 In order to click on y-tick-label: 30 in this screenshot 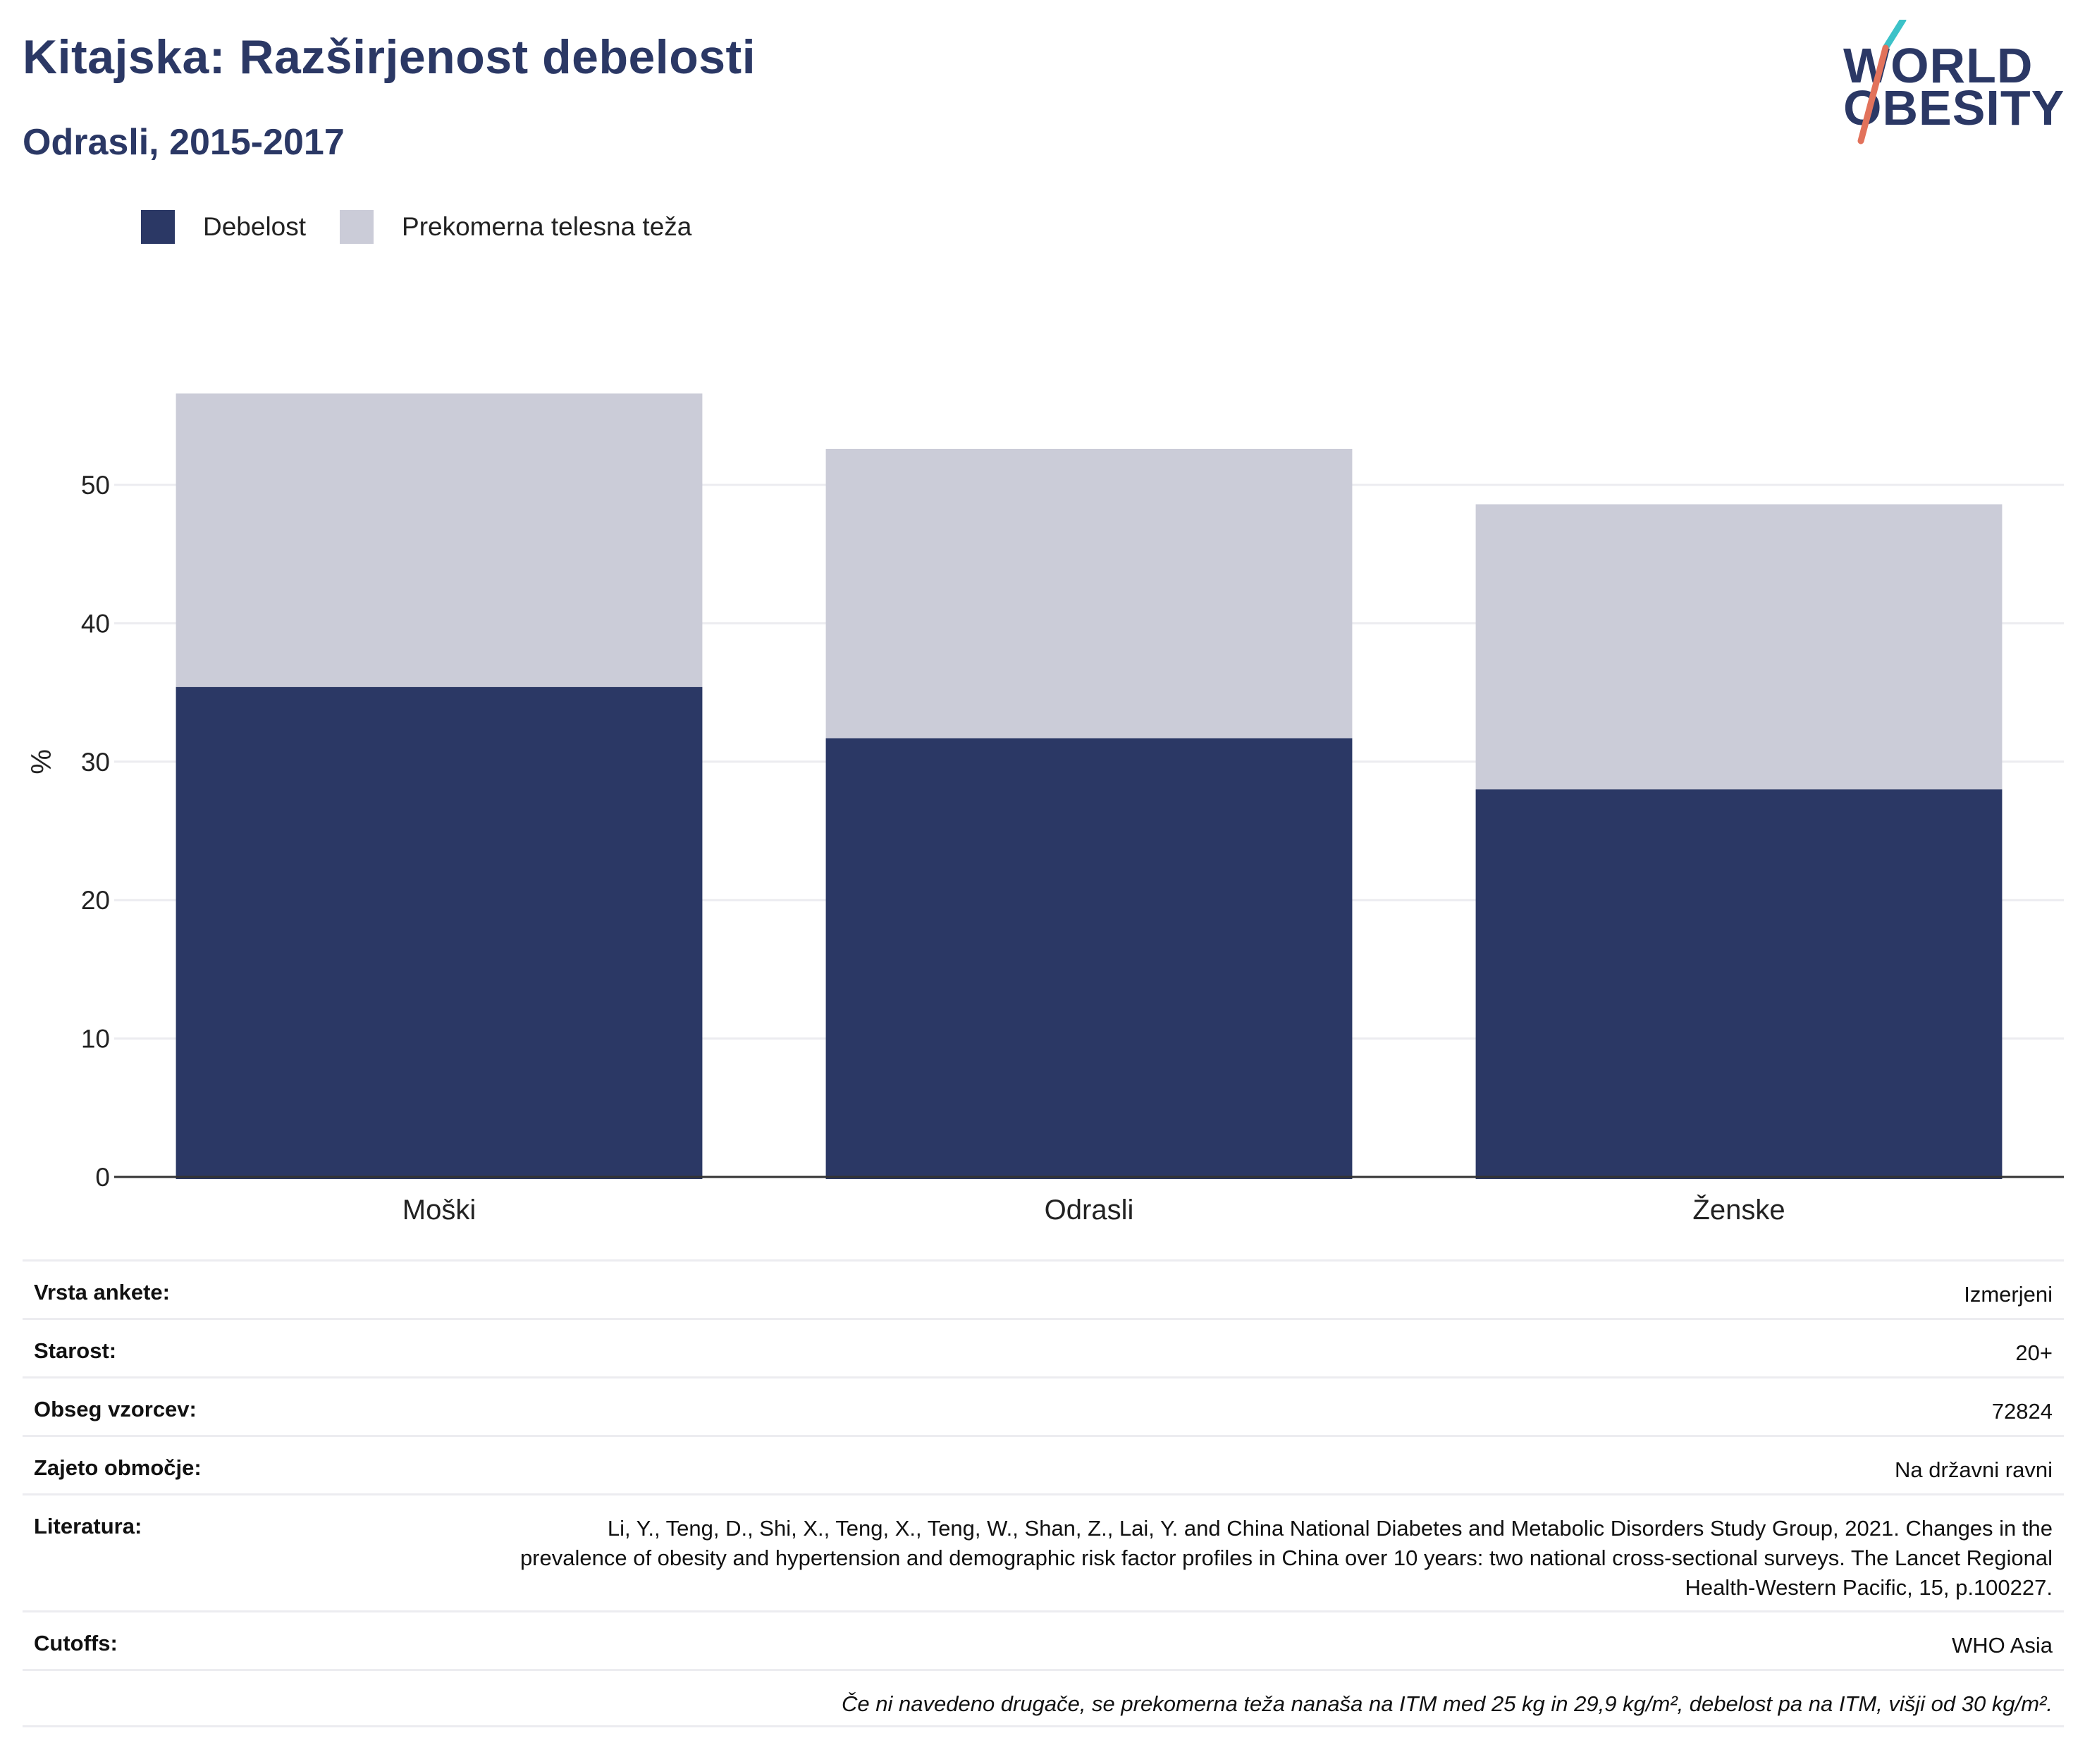, I will do `click(95, 763)`.